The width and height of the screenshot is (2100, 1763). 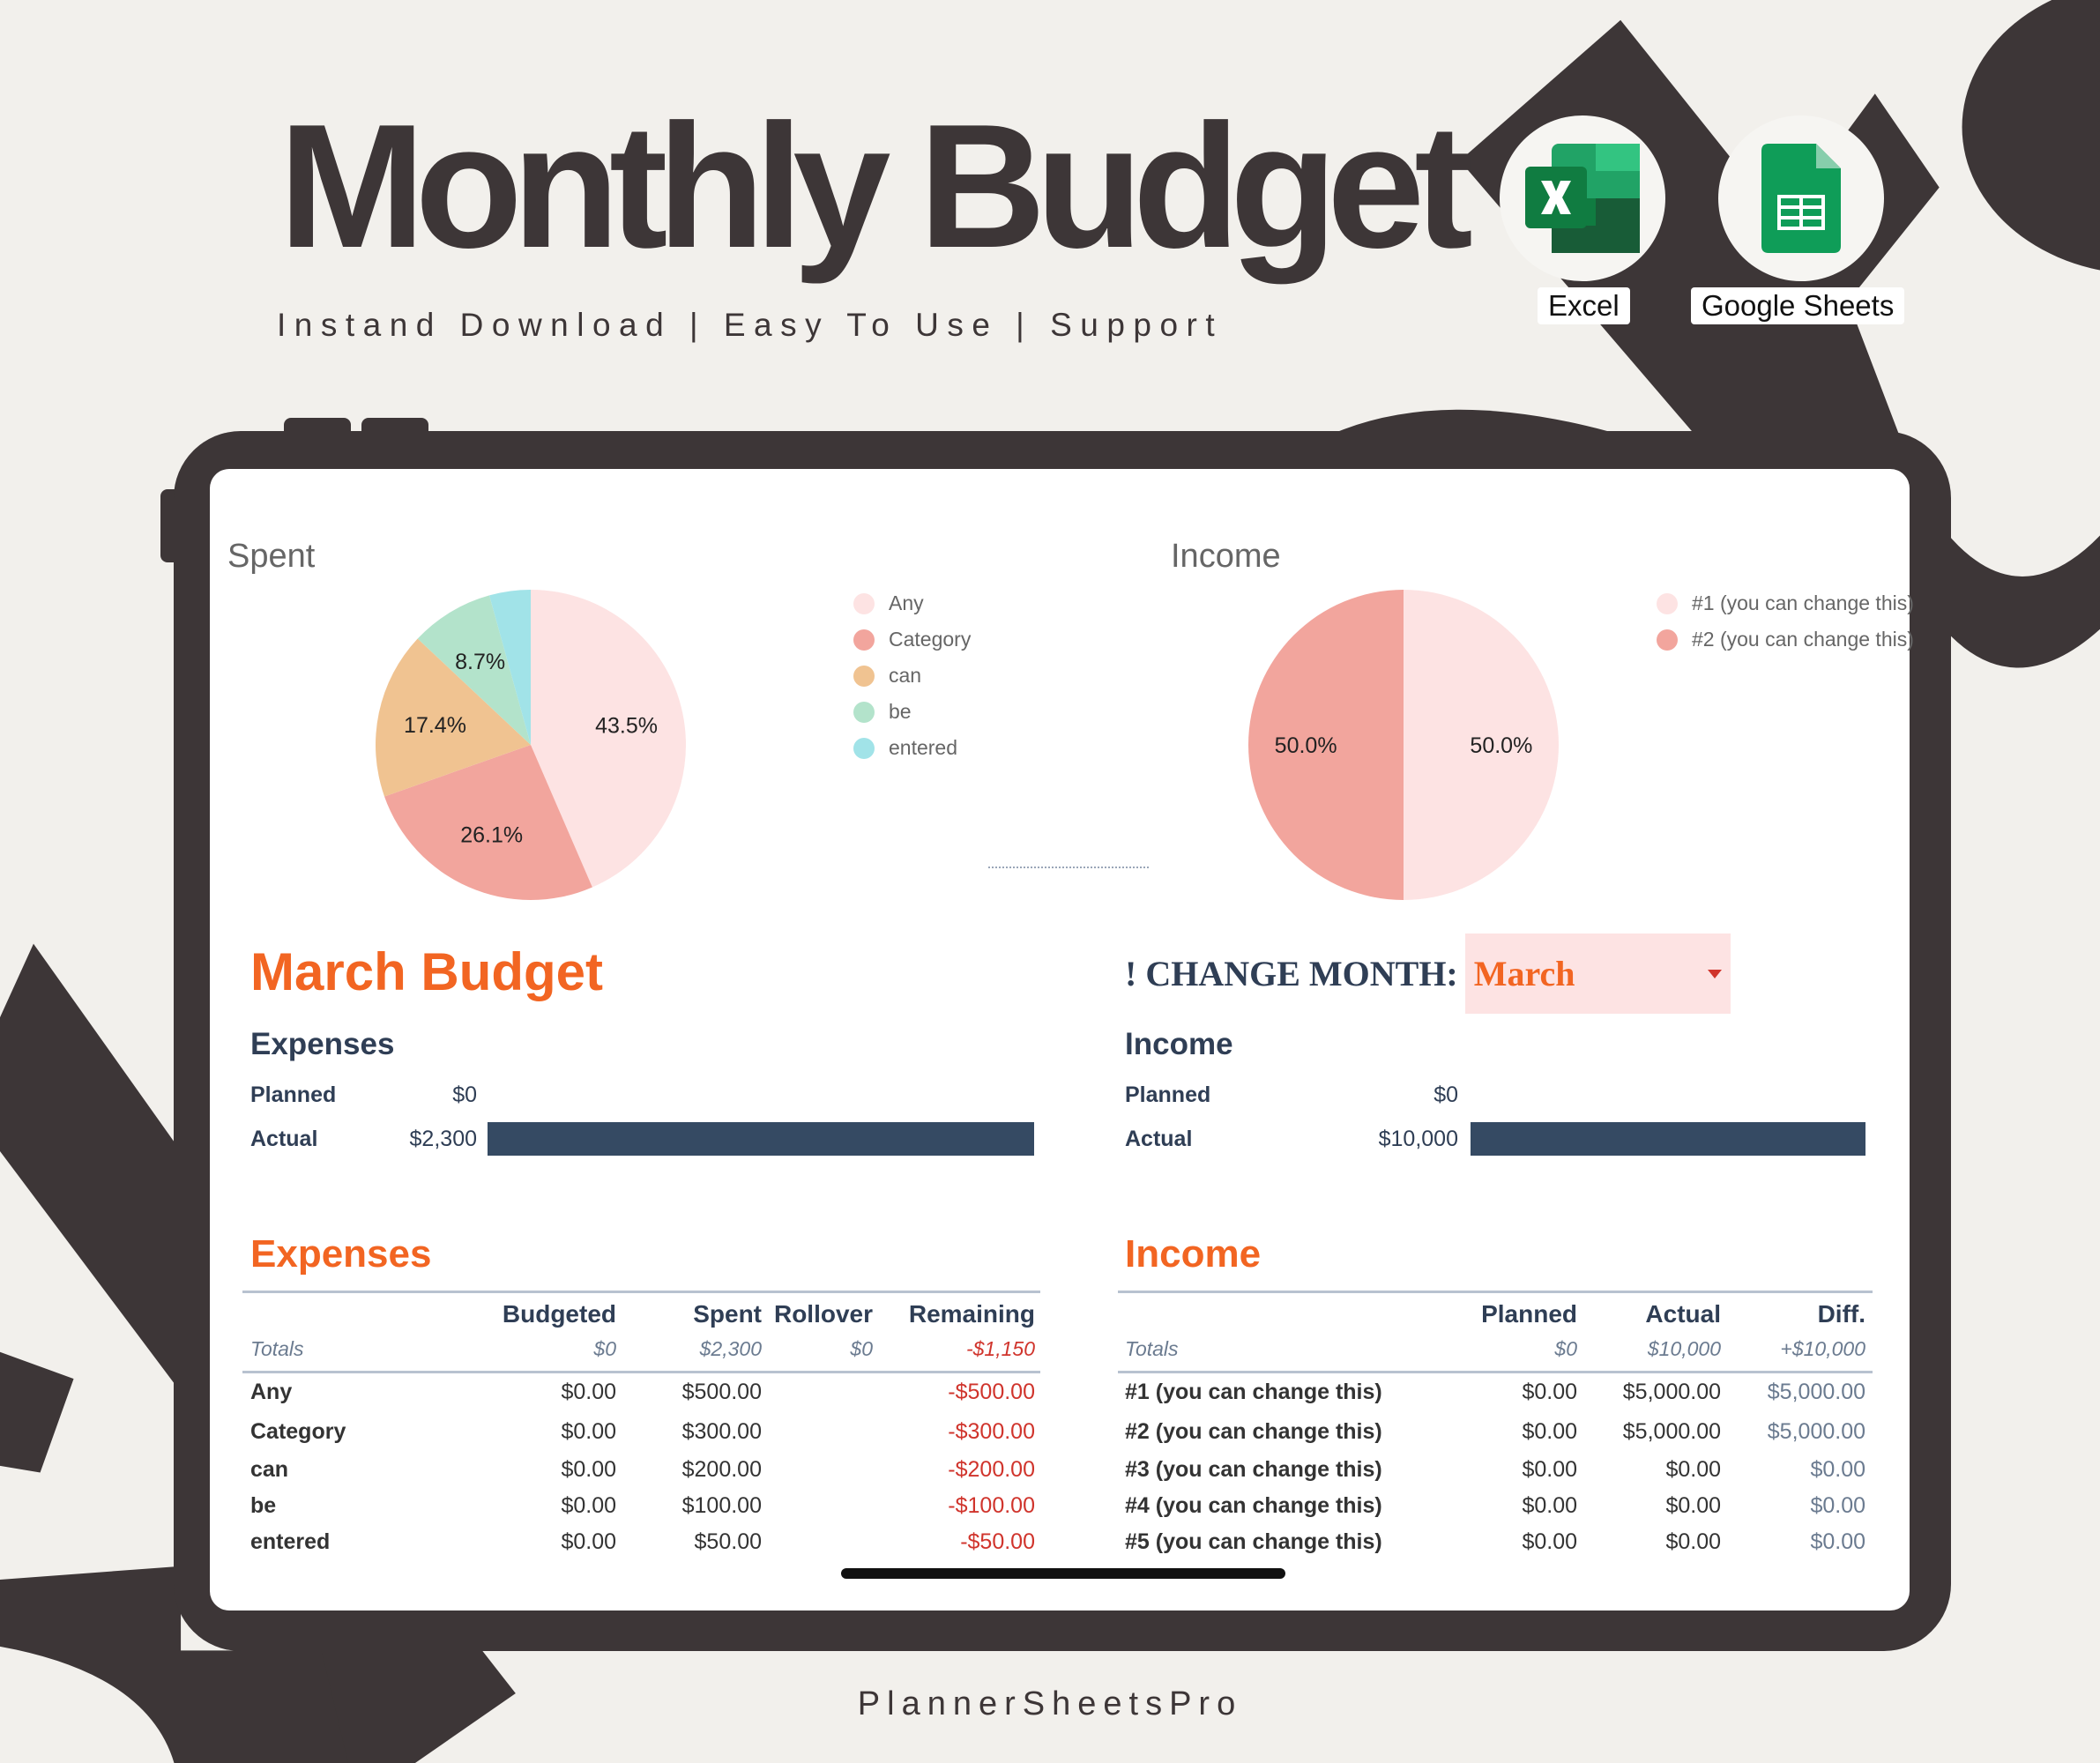 What do you see at coordinates (1668, 1139) in the screenshot?
I see `income-actual-bar` at bounding box center [1668, 1139].